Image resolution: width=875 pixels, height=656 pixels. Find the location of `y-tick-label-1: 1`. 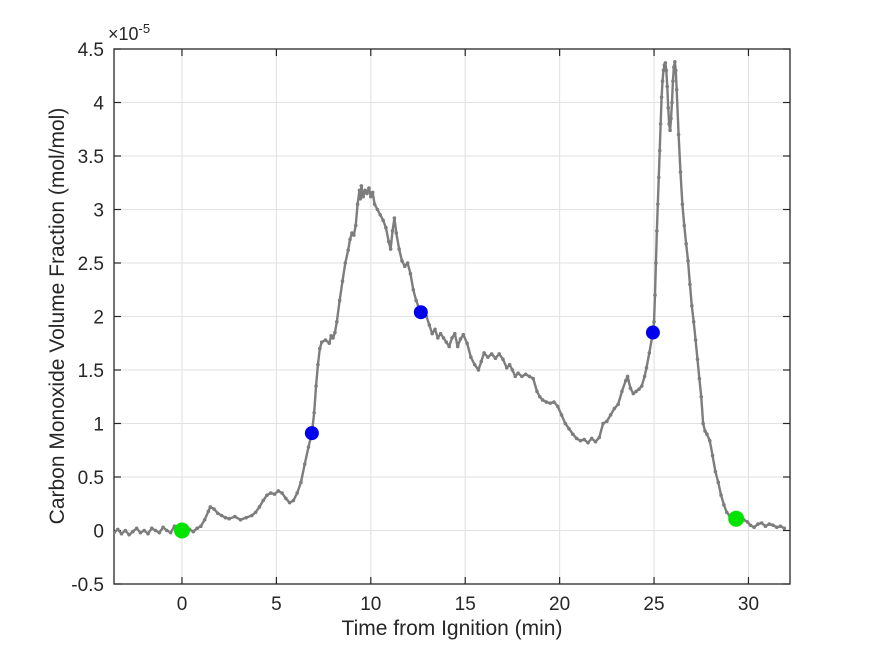

y-tick-label-1: 1 is located at coordinates (98, 425).